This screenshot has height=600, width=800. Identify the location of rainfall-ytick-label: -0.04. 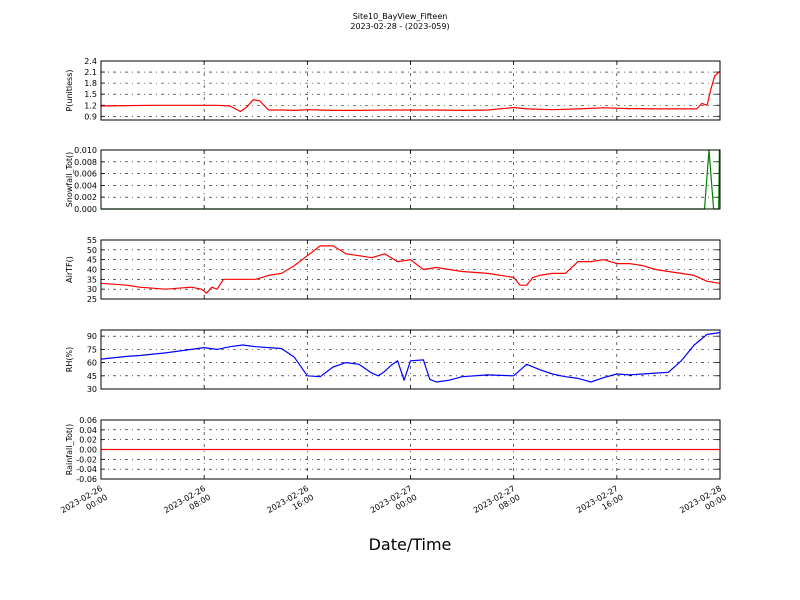
(86, 469).